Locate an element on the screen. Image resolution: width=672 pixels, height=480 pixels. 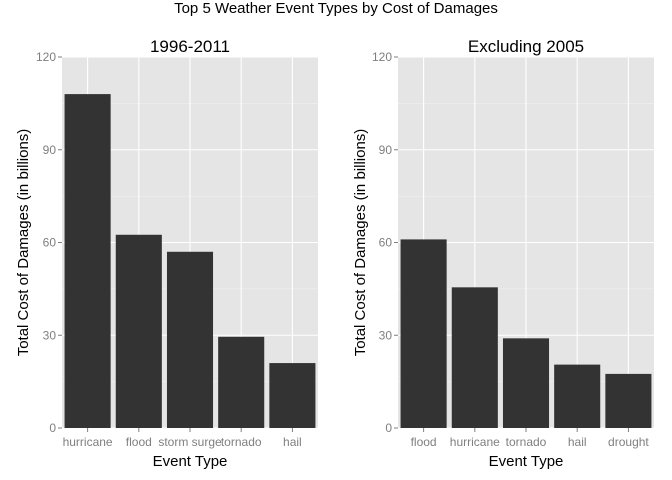
panel-title: 1996-2011 is located at coordinates (190, 46).